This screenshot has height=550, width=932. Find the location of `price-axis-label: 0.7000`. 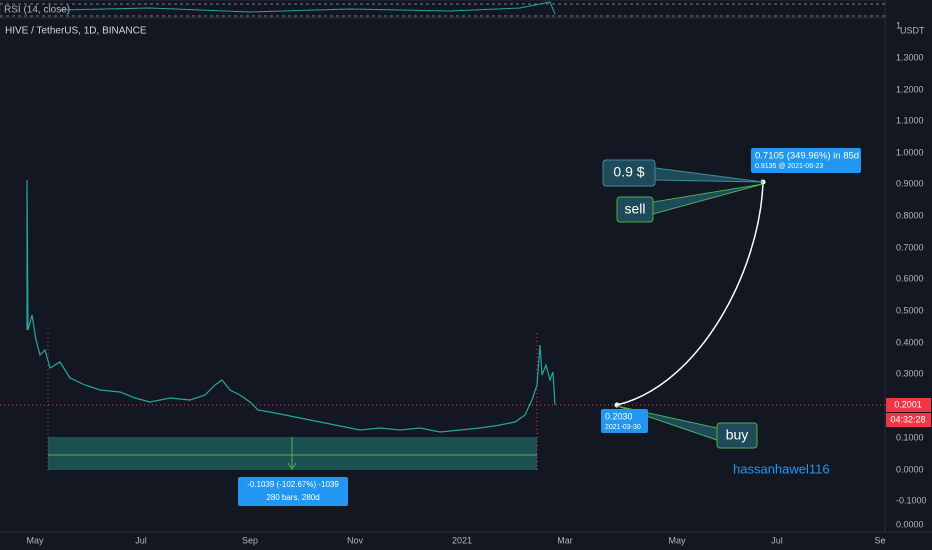

price-axis-label: 0.7000 is located at coordinates (910, 247).